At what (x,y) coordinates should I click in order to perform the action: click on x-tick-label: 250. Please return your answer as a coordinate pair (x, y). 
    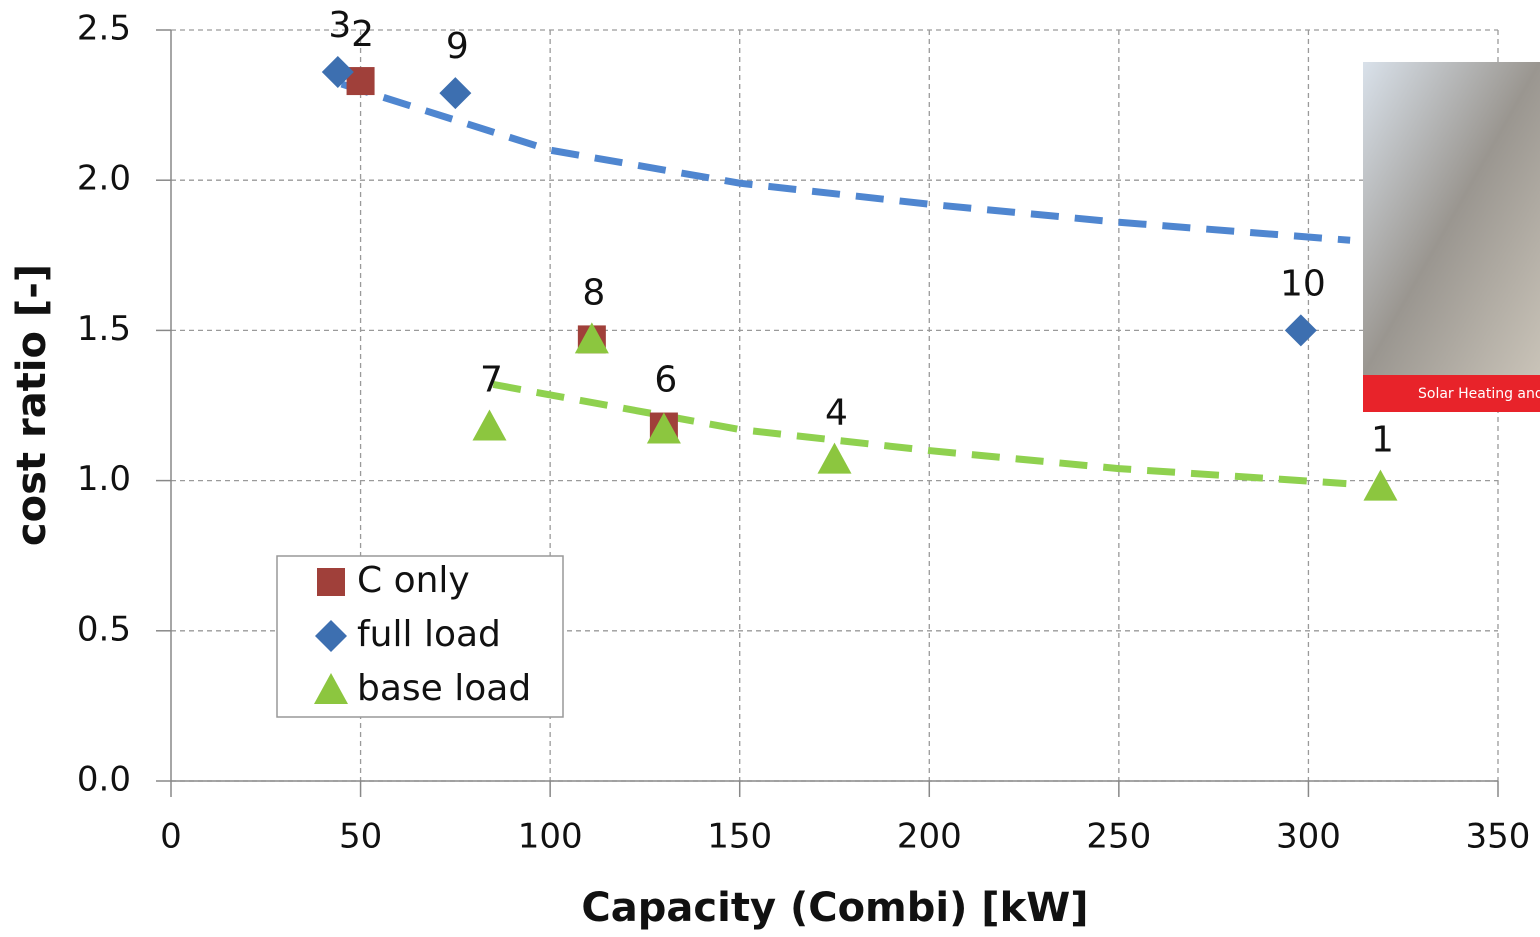
    Looking at the image, I should click on (1118, 837).